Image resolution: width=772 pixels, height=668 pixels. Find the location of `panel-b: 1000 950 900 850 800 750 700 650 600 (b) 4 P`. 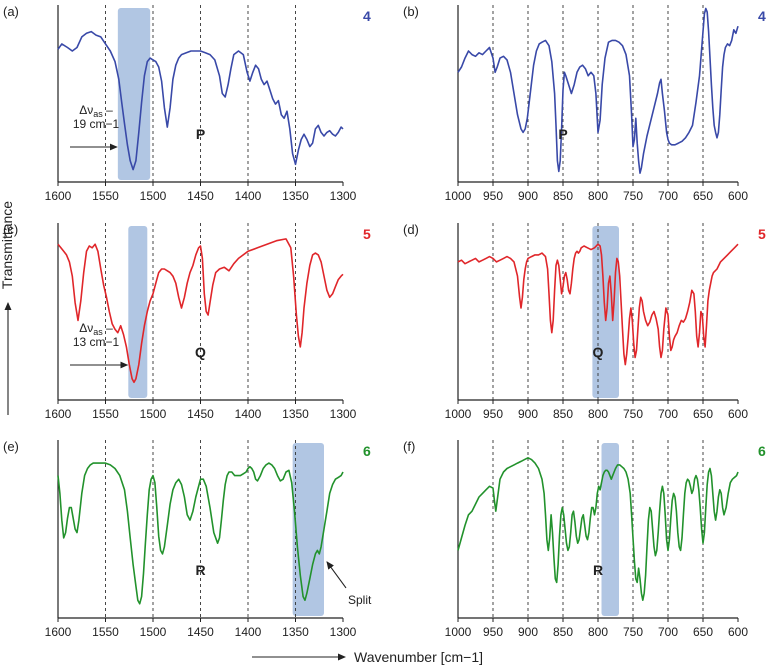

panel-b: 1000 950 900 850 800 750 700 650 600 (b) 4 P is located at coordinates (584, 103).